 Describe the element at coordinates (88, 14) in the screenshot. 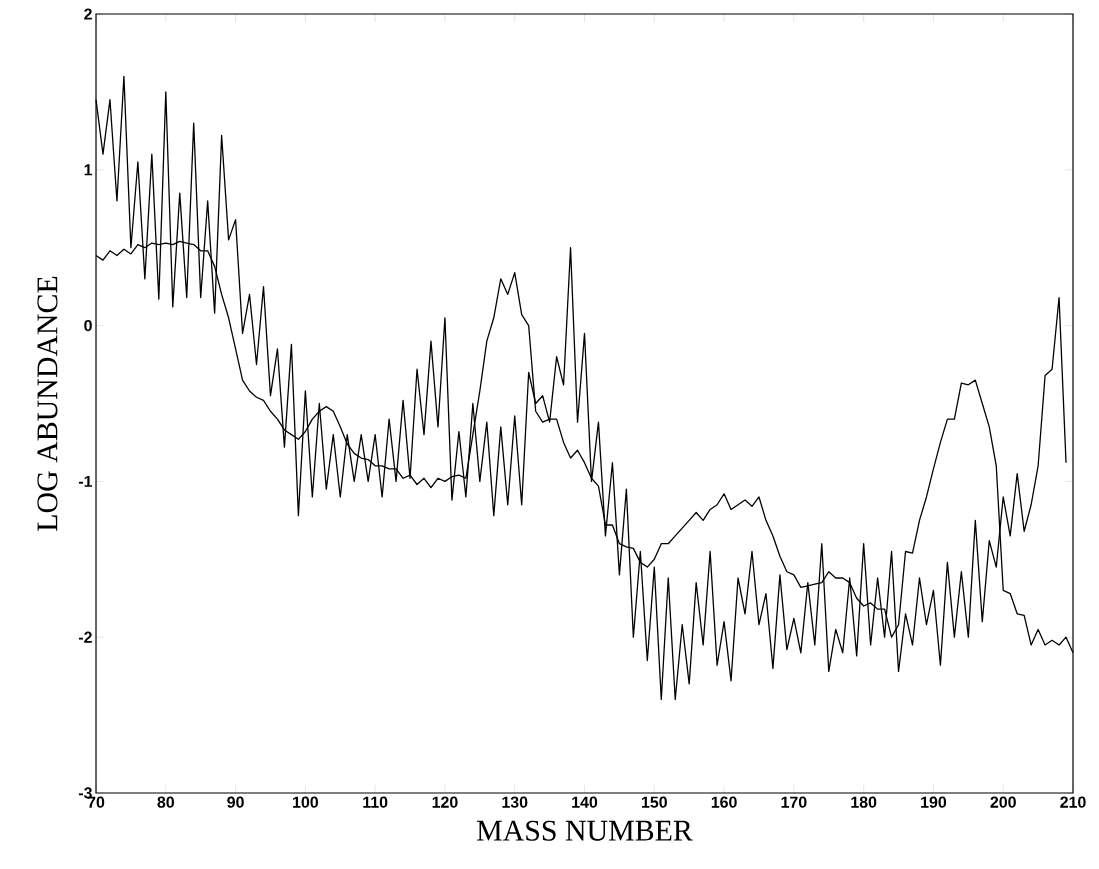

I see `y-tick-label: 2` at that location.